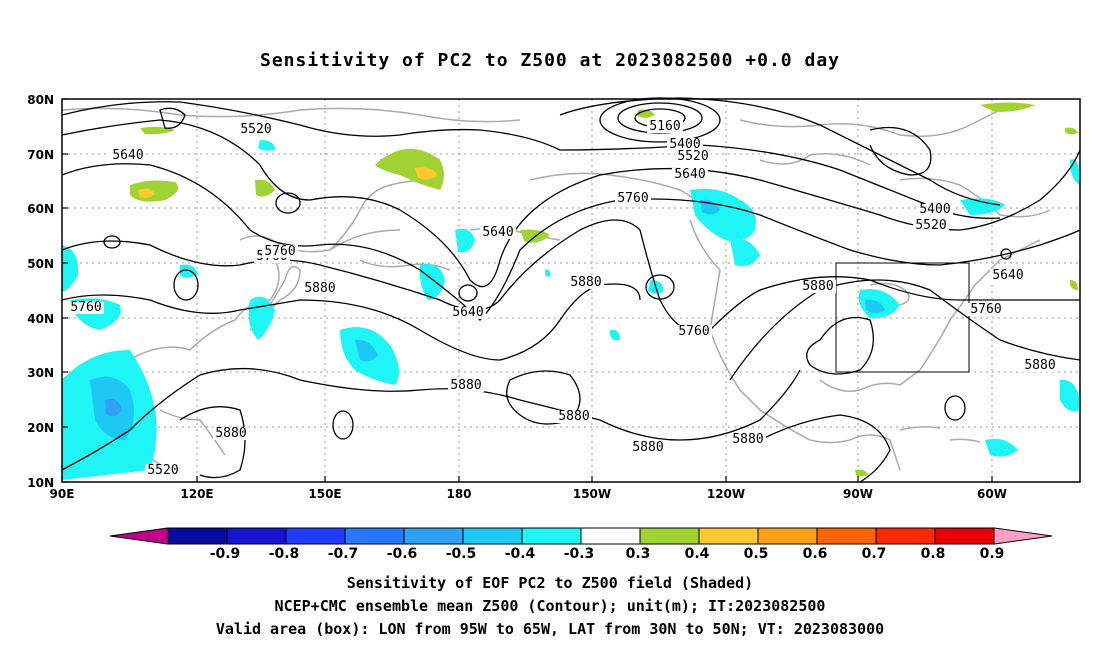 The height and width of the screenshot is (650, 1100). I want to click on lat-tick-label: 20N, so click(40, 428).